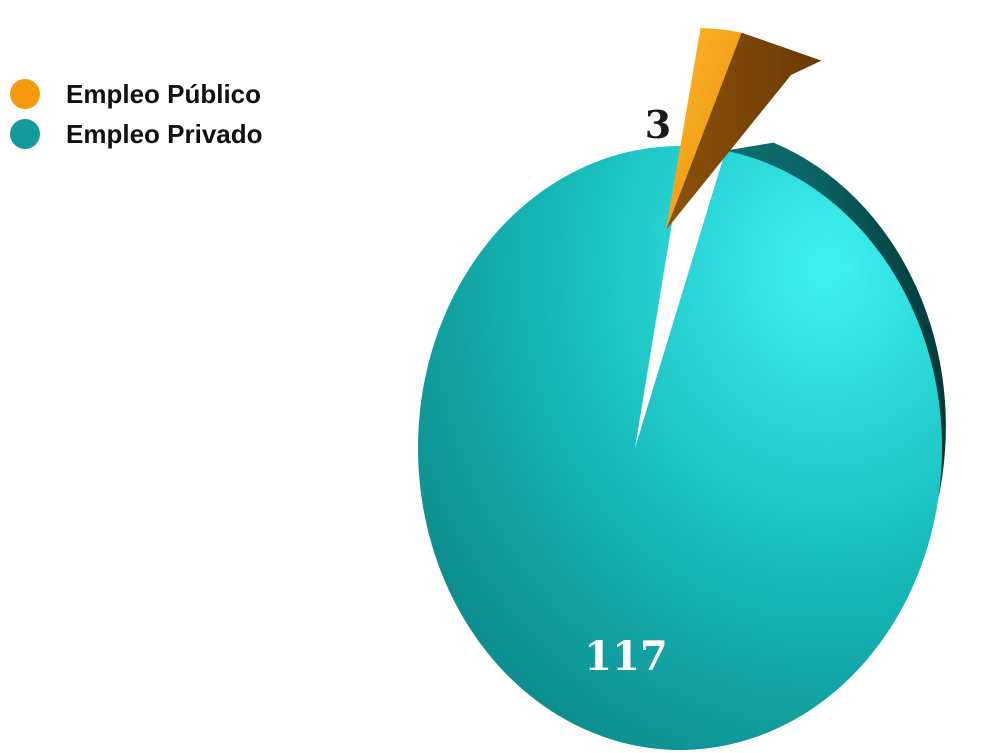 This screenshot has height=753, width=983. Describe the element at coordinates (658, 124) in the screenshot. I see `data-label-empleo-publico: 3` at that location.